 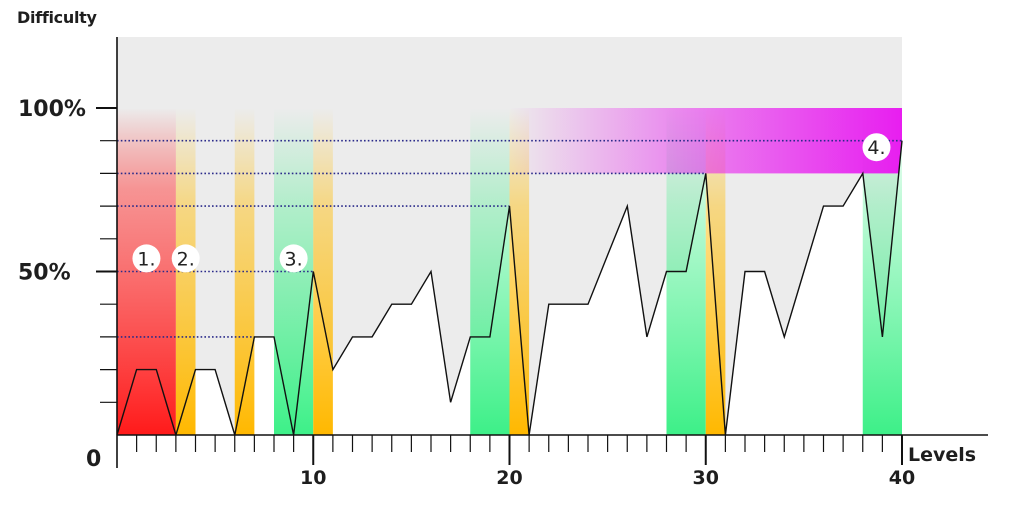 I want to click on x-tick-label: 30, so click(x=706, y=478).